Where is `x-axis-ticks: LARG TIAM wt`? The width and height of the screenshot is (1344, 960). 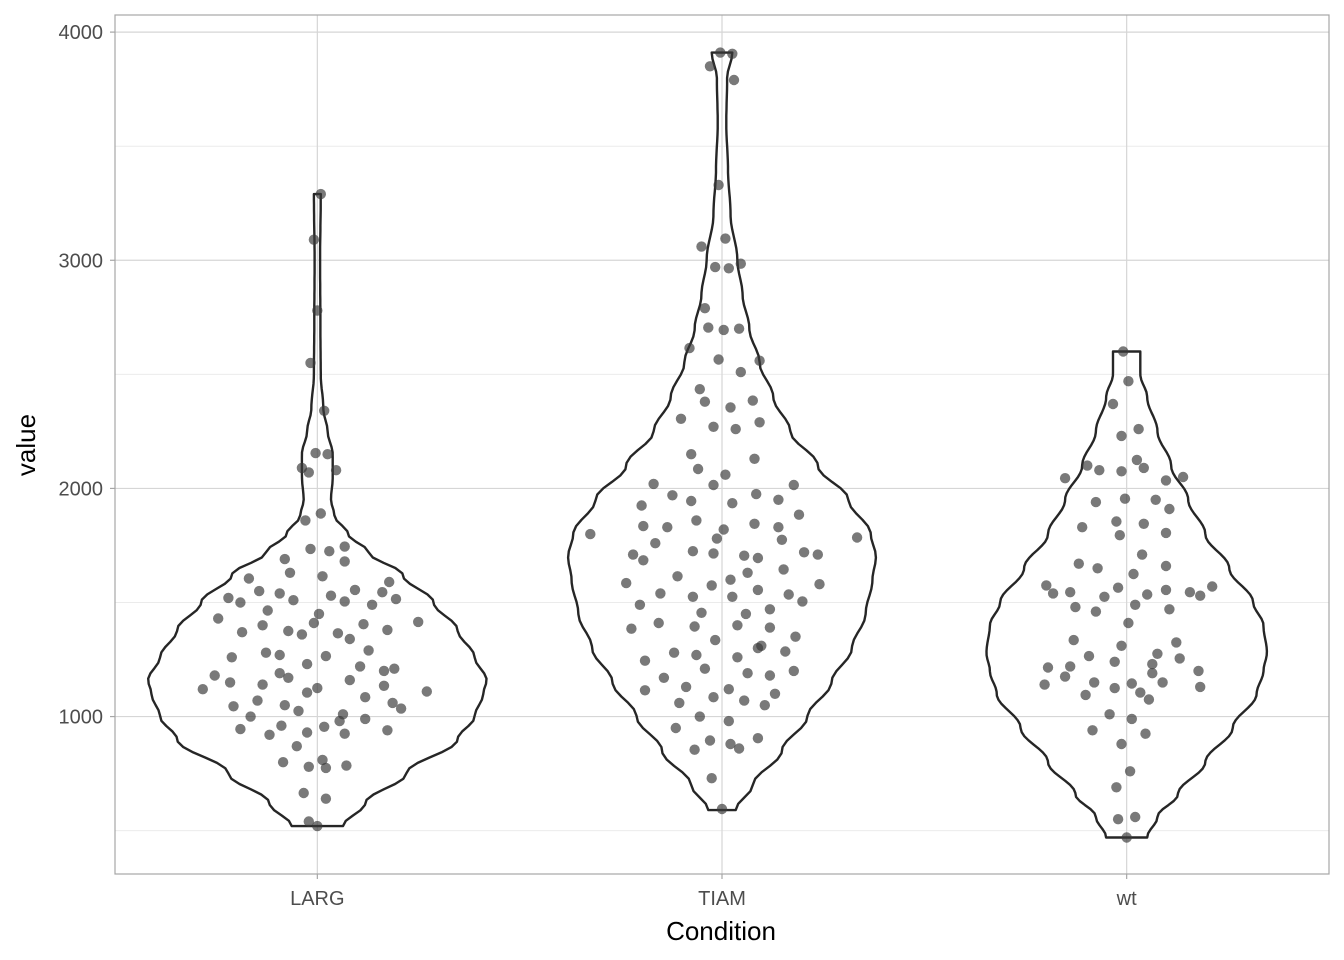 x-axis-ticks: LARG TIAM wt is located at coordinates (713, 892).